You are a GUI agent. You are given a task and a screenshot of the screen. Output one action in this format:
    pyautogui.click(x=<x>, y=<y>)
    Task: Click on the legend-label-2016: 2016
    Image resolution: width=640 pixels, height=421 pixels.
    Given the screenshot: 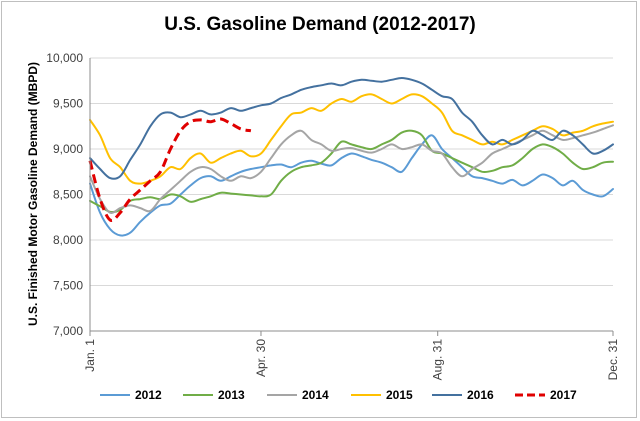 What is the action you would take?
    pyautogui.click(x=480, y=395)
    